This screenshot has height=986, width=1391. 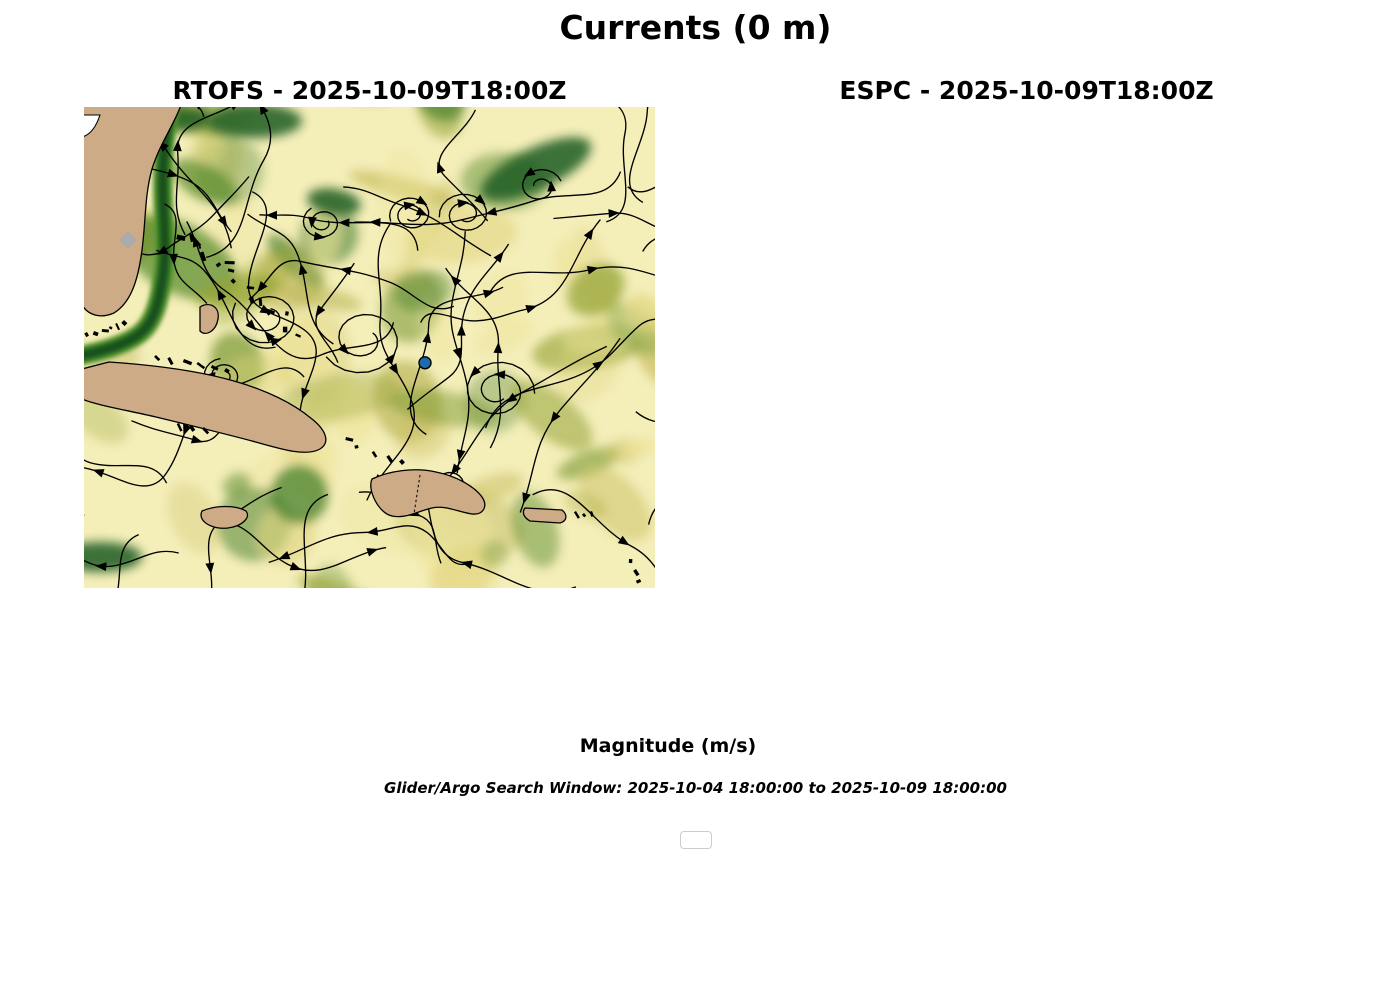 What do you see at coordinates (705, 698) in the screenshot?
I see `colorbar` at bounding box center [705, 698].